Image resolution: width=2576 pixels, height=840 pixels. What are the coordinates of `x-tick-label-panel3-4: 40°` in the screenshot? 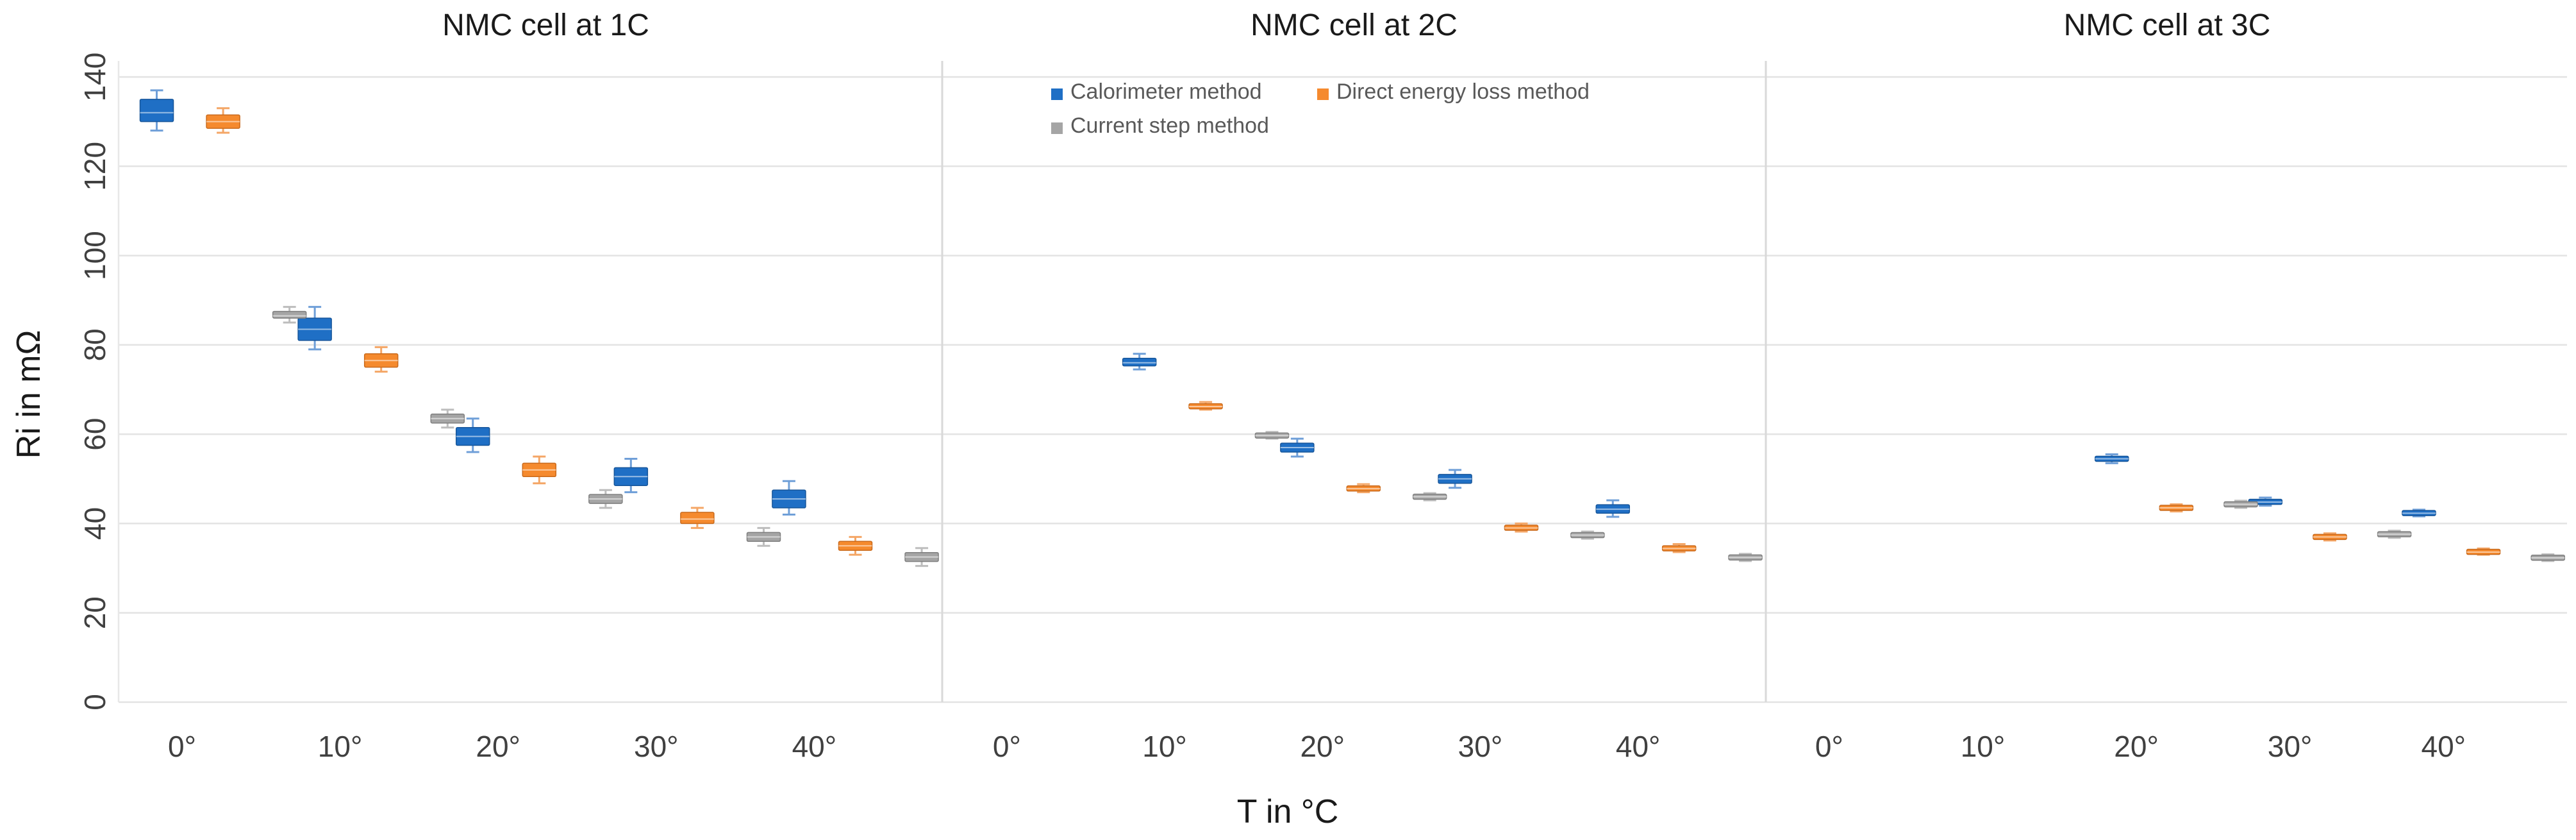 It's located at (2443, 746).